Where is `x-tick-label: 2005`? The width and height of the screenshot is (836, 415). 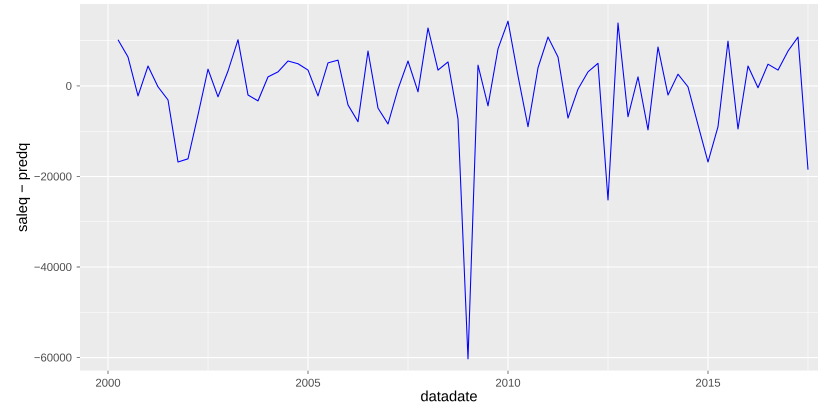 x-tick-label: 2005 is located at coordinates (308, 382).